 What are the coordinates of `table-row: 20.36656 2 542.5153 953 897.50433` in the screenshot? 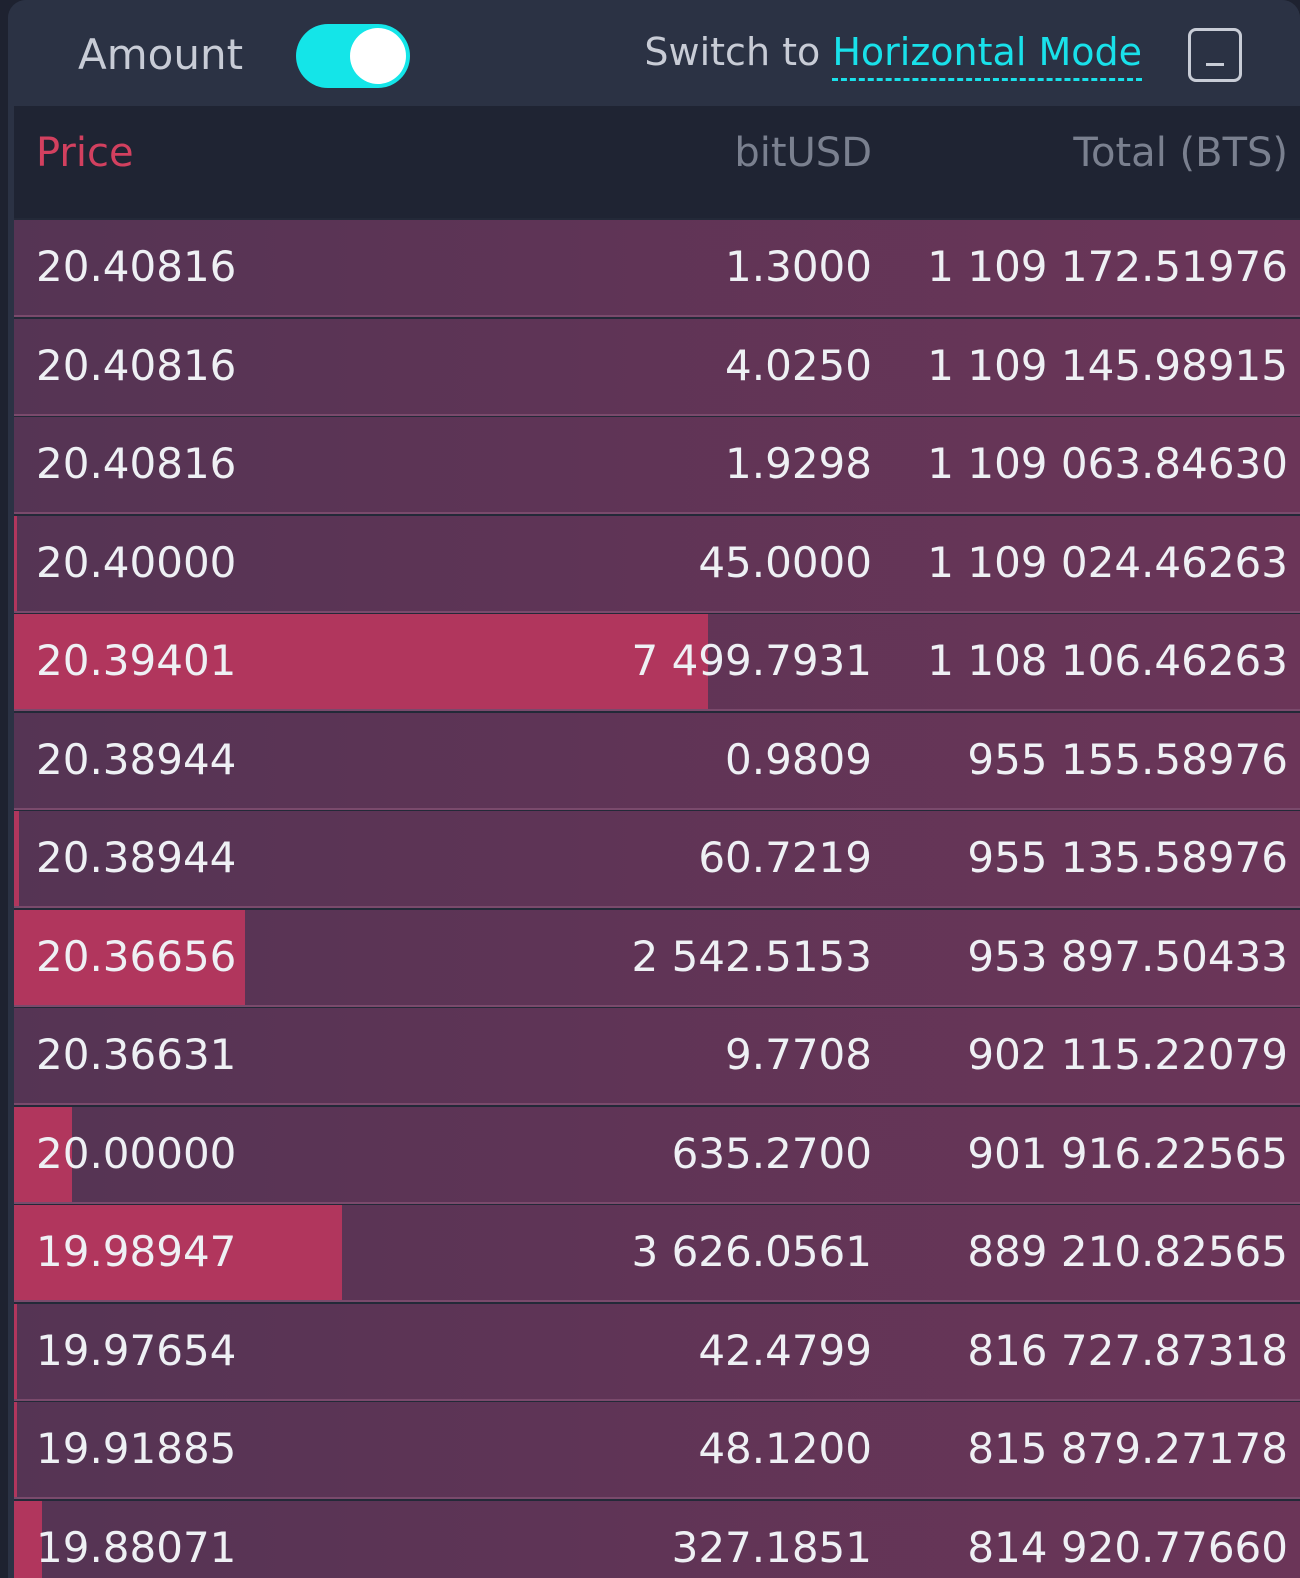 It's located at (657, 958).